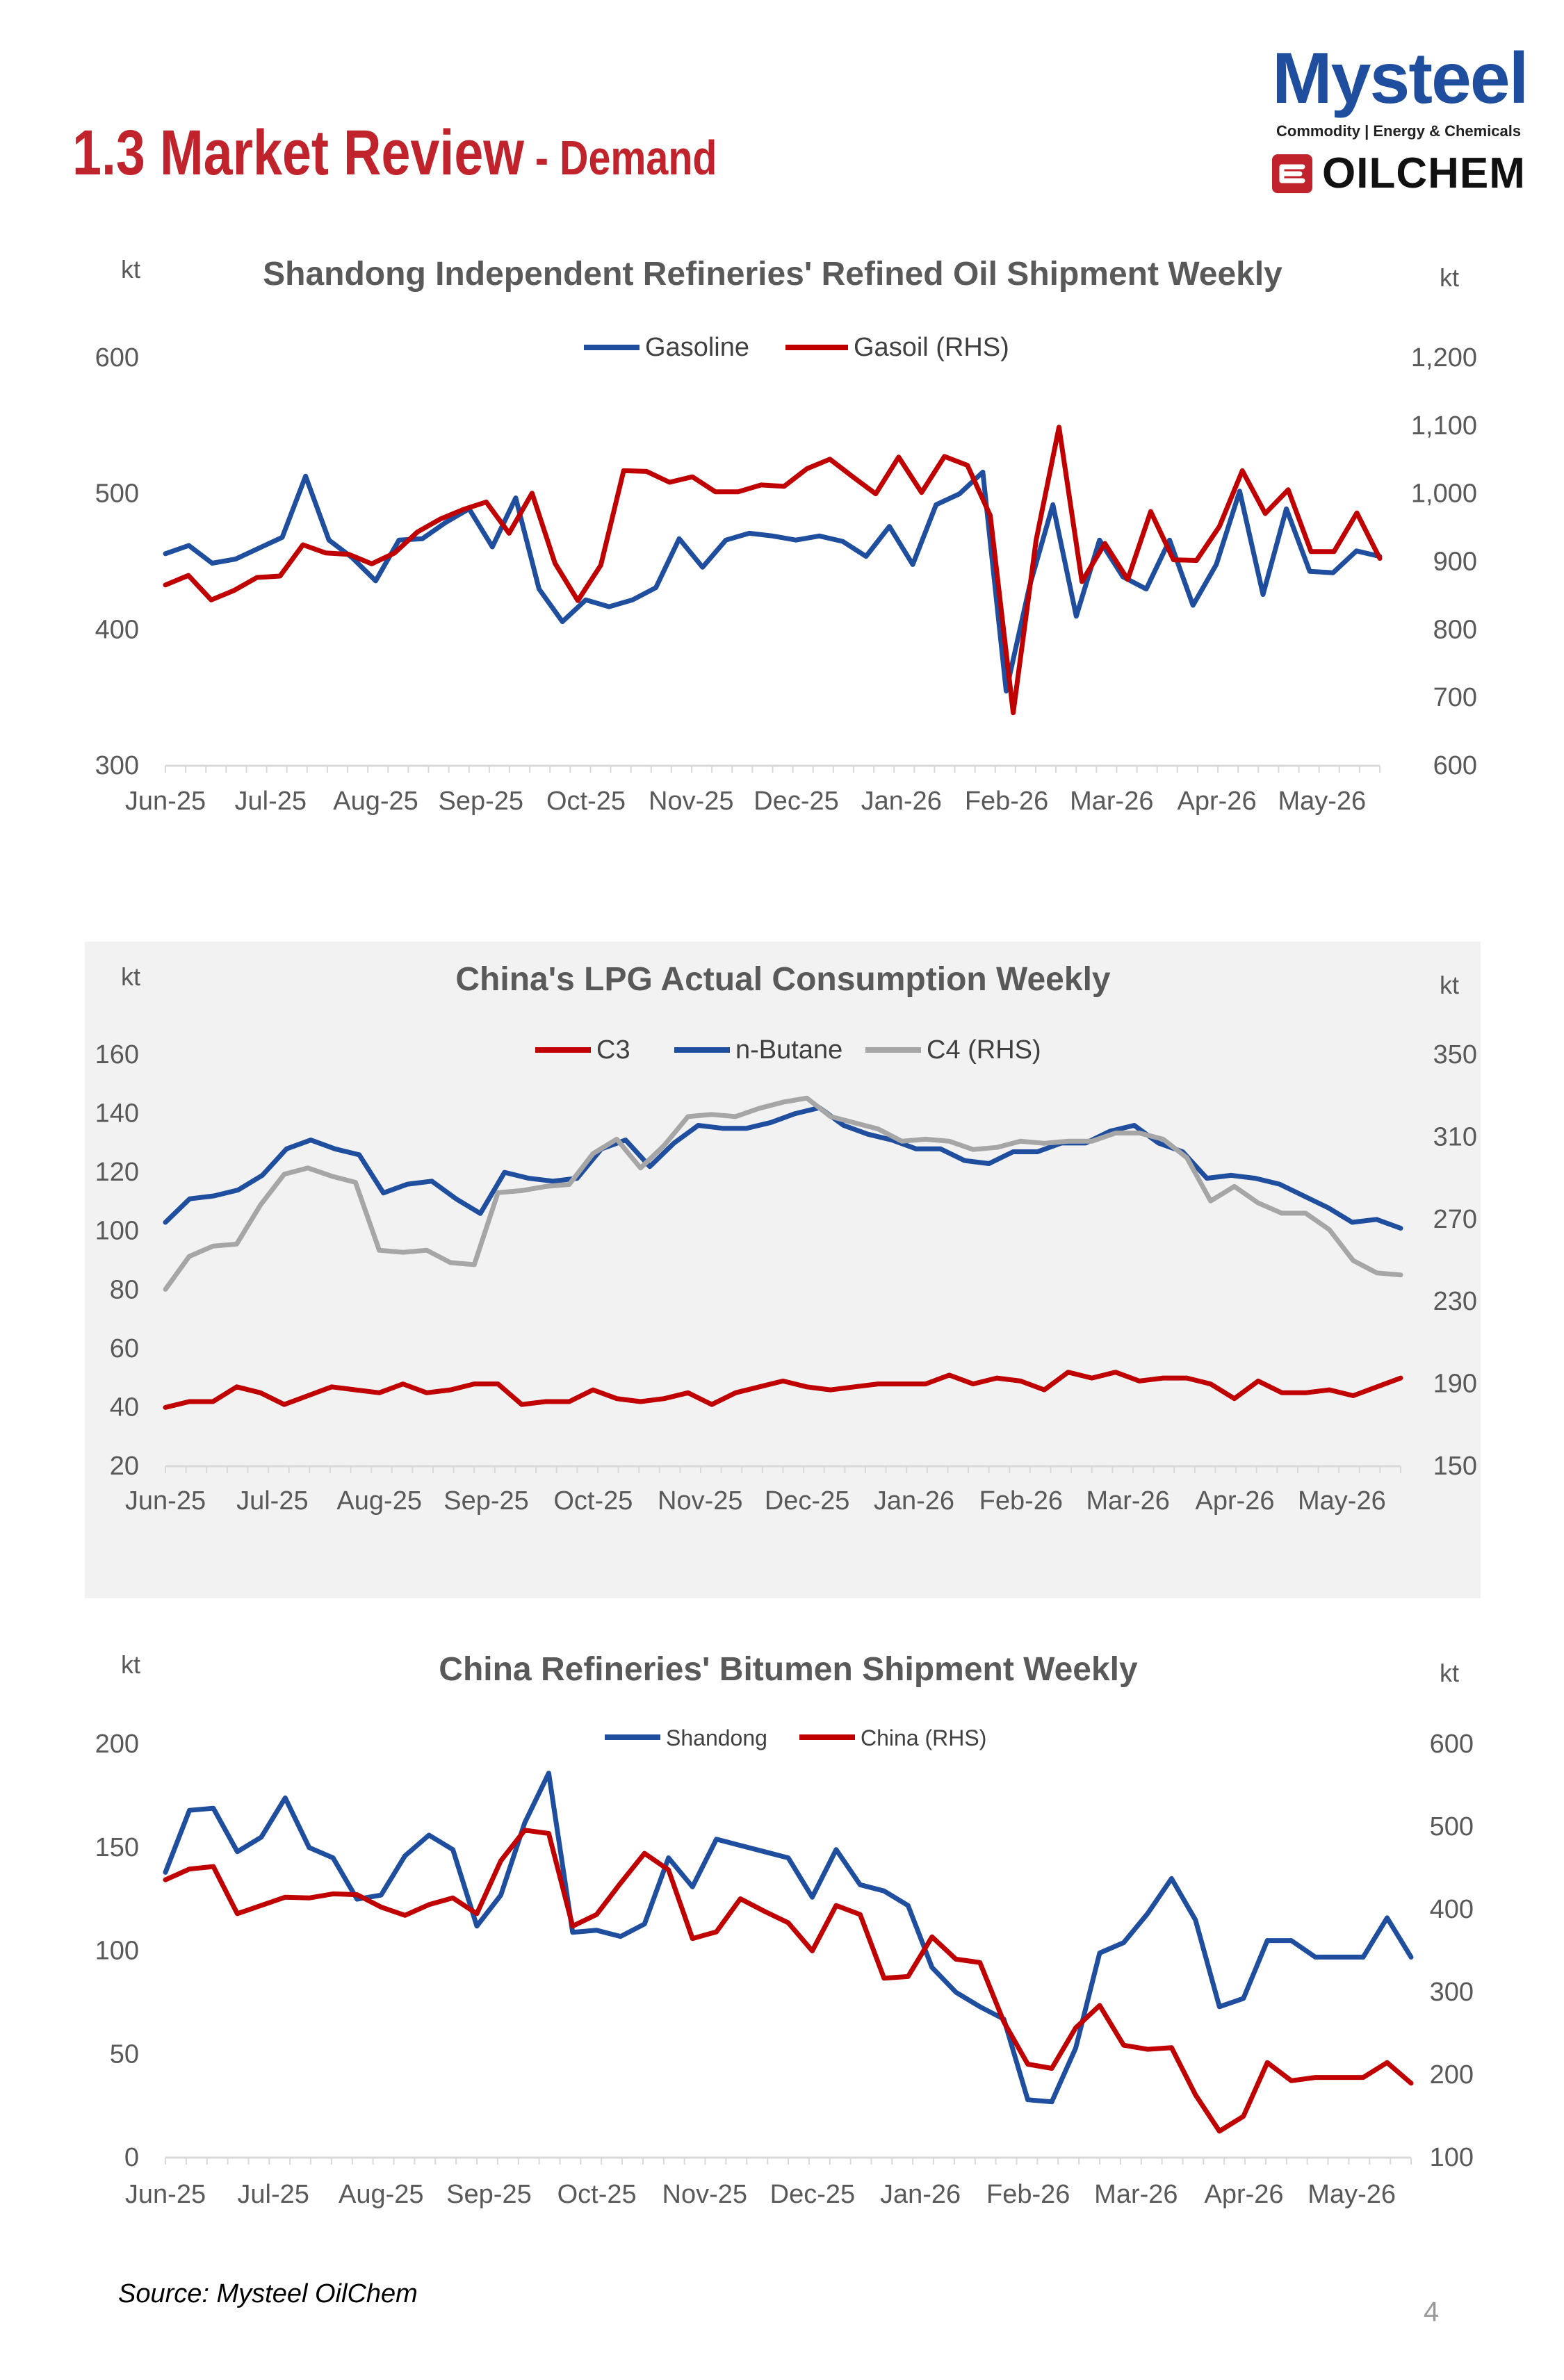 This screenshot has width=1564, height=2380. What do you see at coordinates (124, 1348) in the screenshot?
I see `left-tick-label: 60` at bounding box center [124, 1348].